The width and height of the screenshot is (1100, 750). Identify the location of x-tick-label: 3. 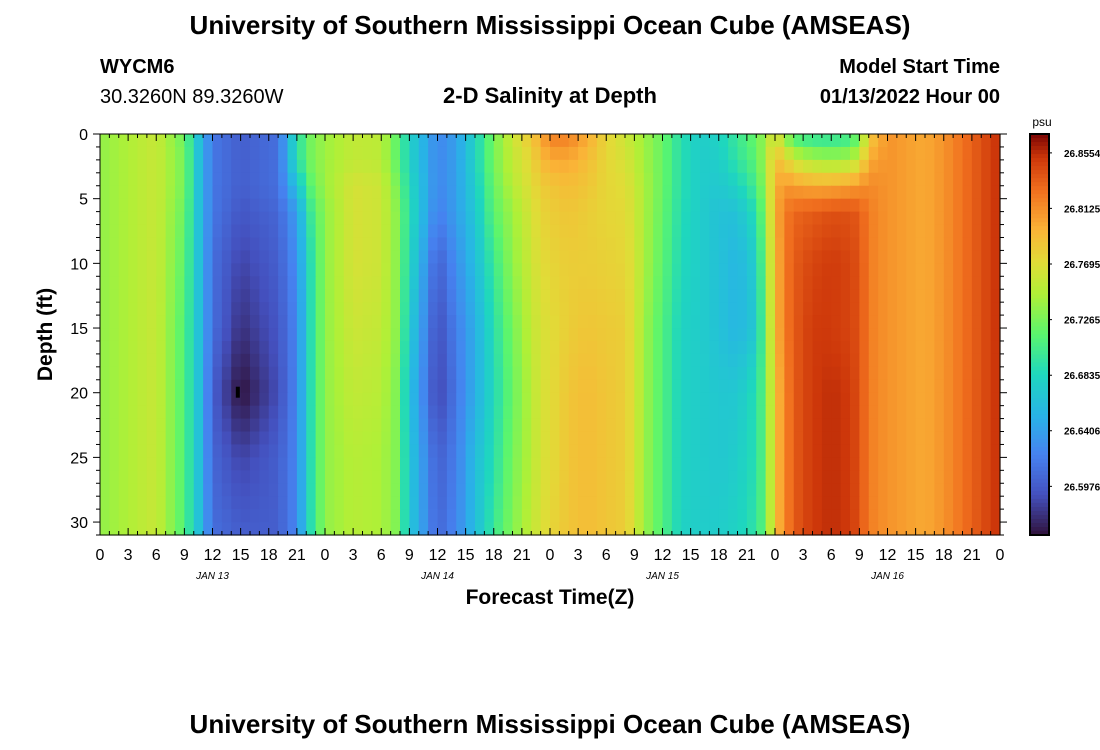
(803, 555).